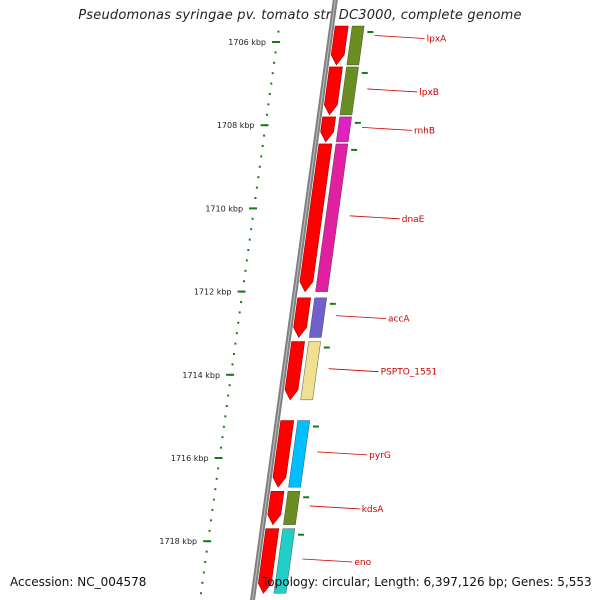 This screenshot has width=600, height=600. I want to click on length-label: Length: 6,397,126 bp;, so click(441, 582).